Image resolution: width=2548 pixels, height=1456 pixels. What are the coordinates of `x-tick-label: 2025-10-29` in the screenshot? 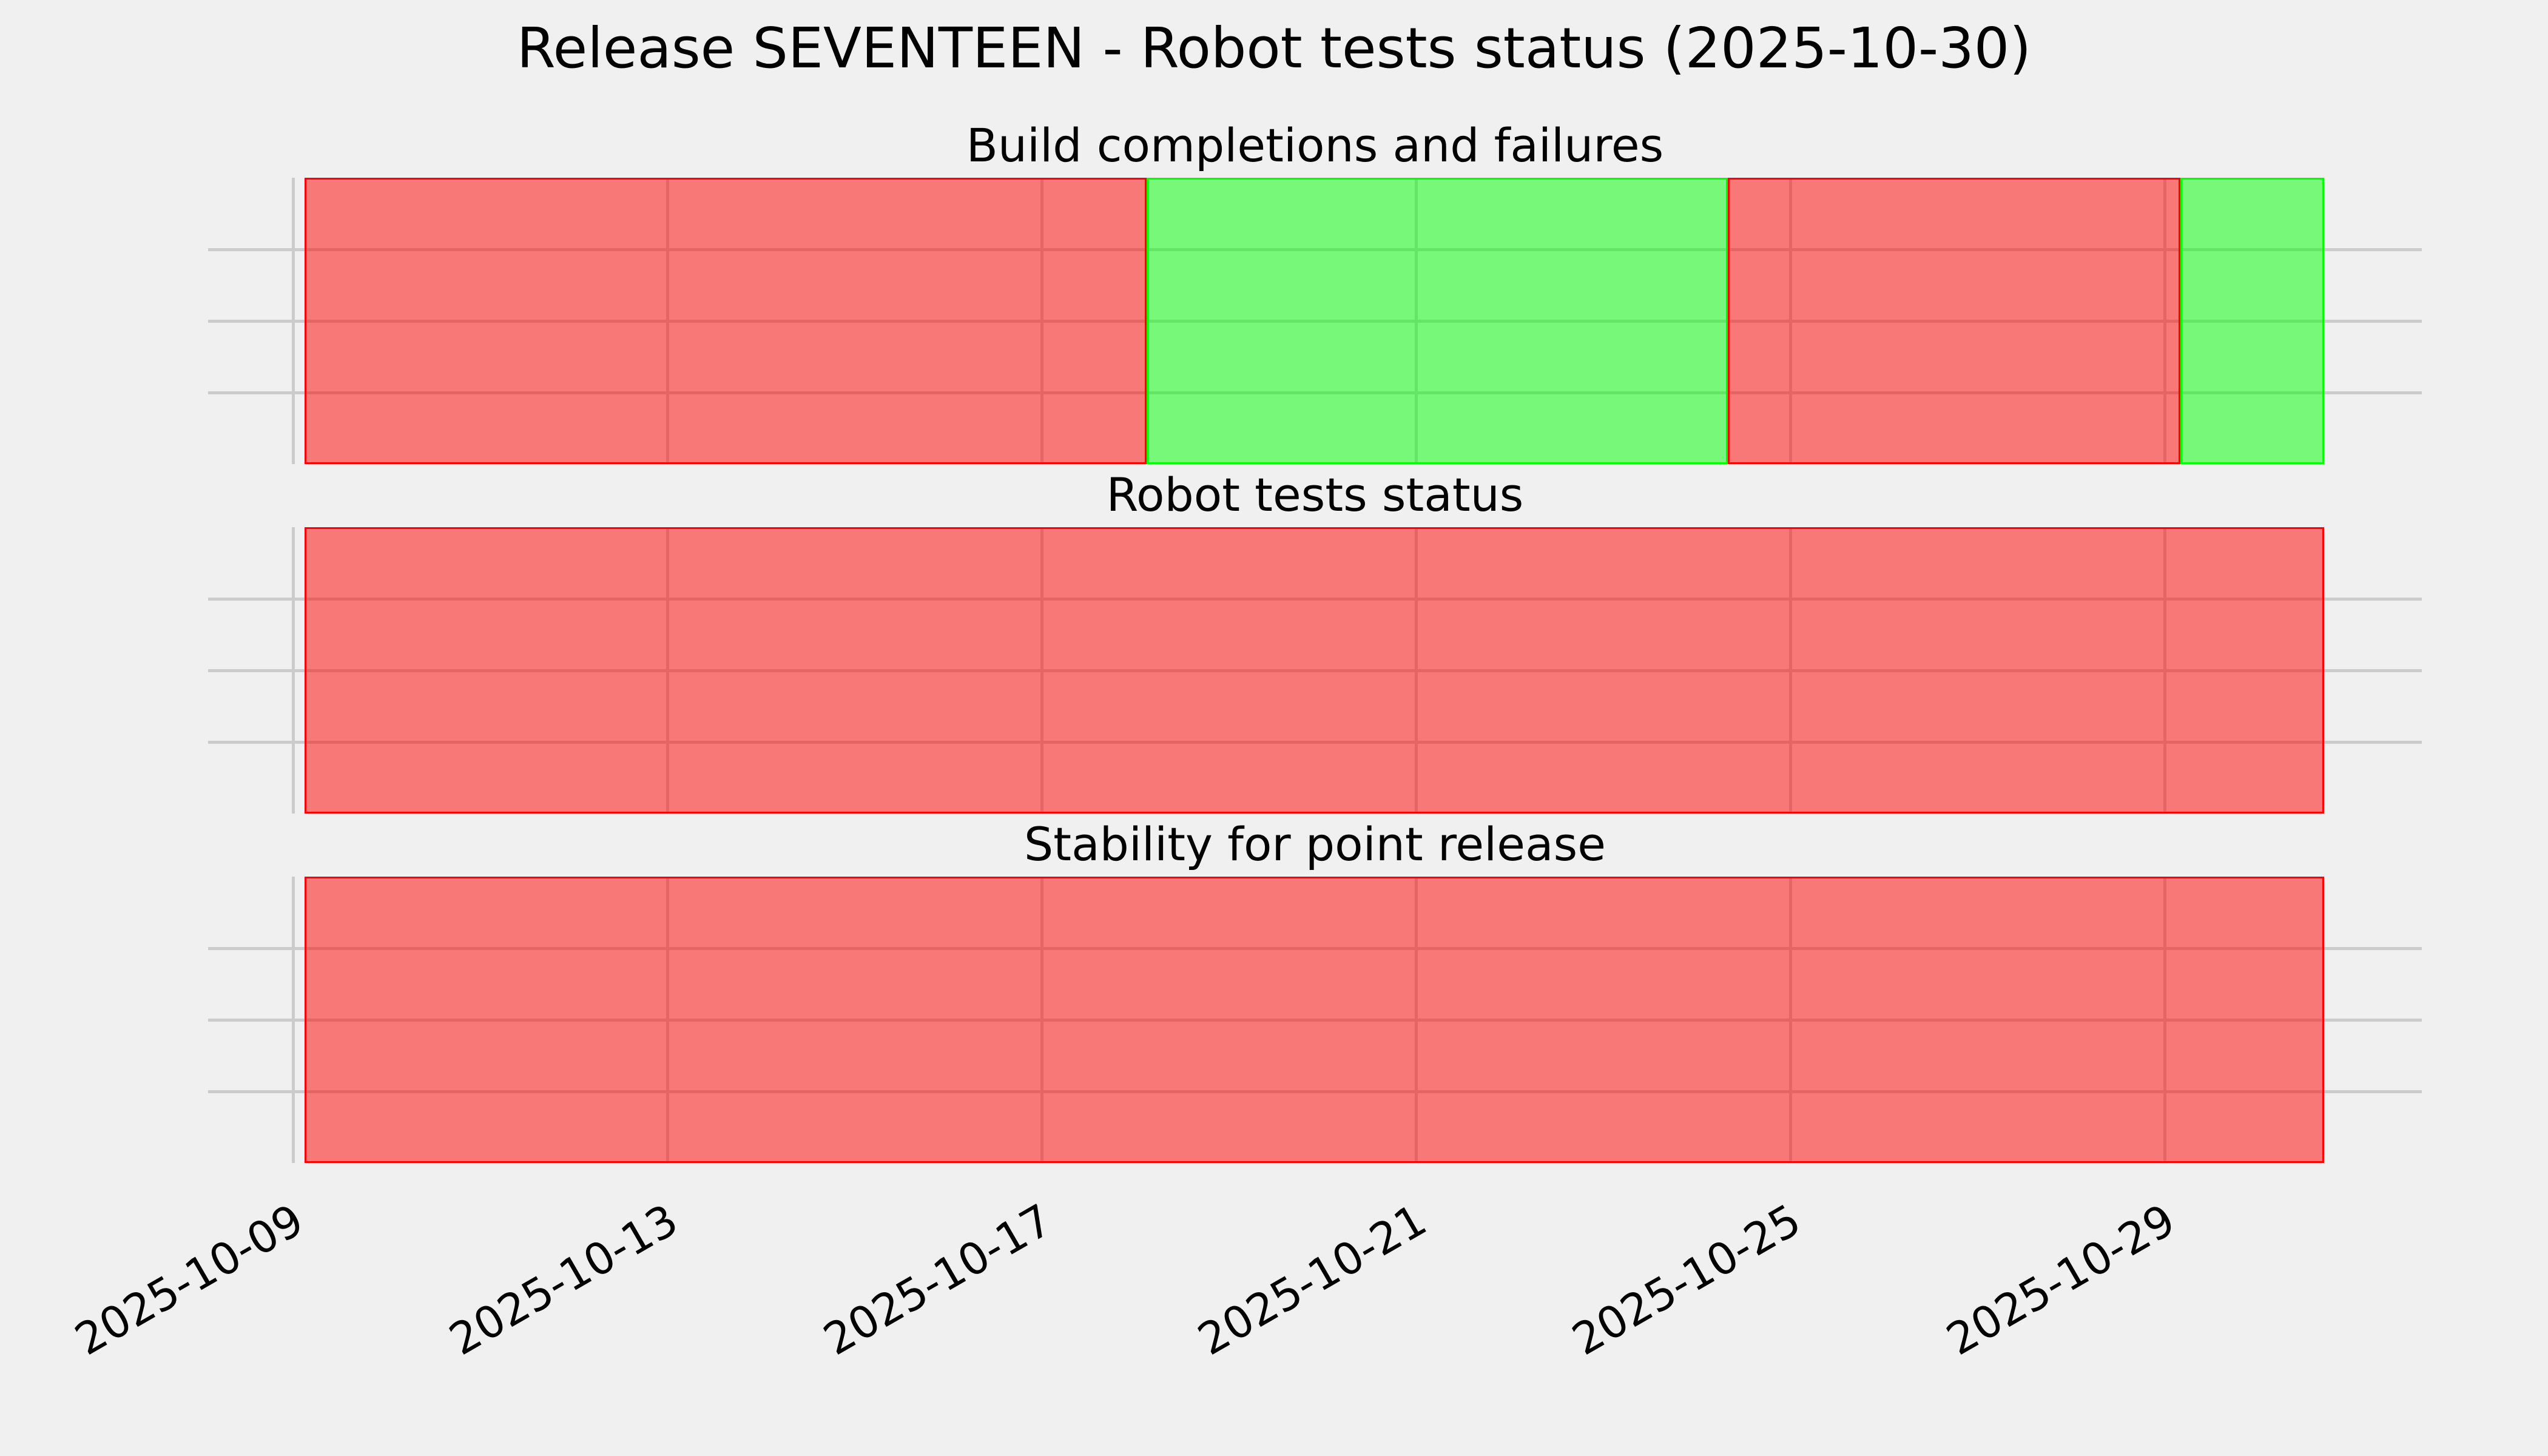 It's located at (2060, 1280).